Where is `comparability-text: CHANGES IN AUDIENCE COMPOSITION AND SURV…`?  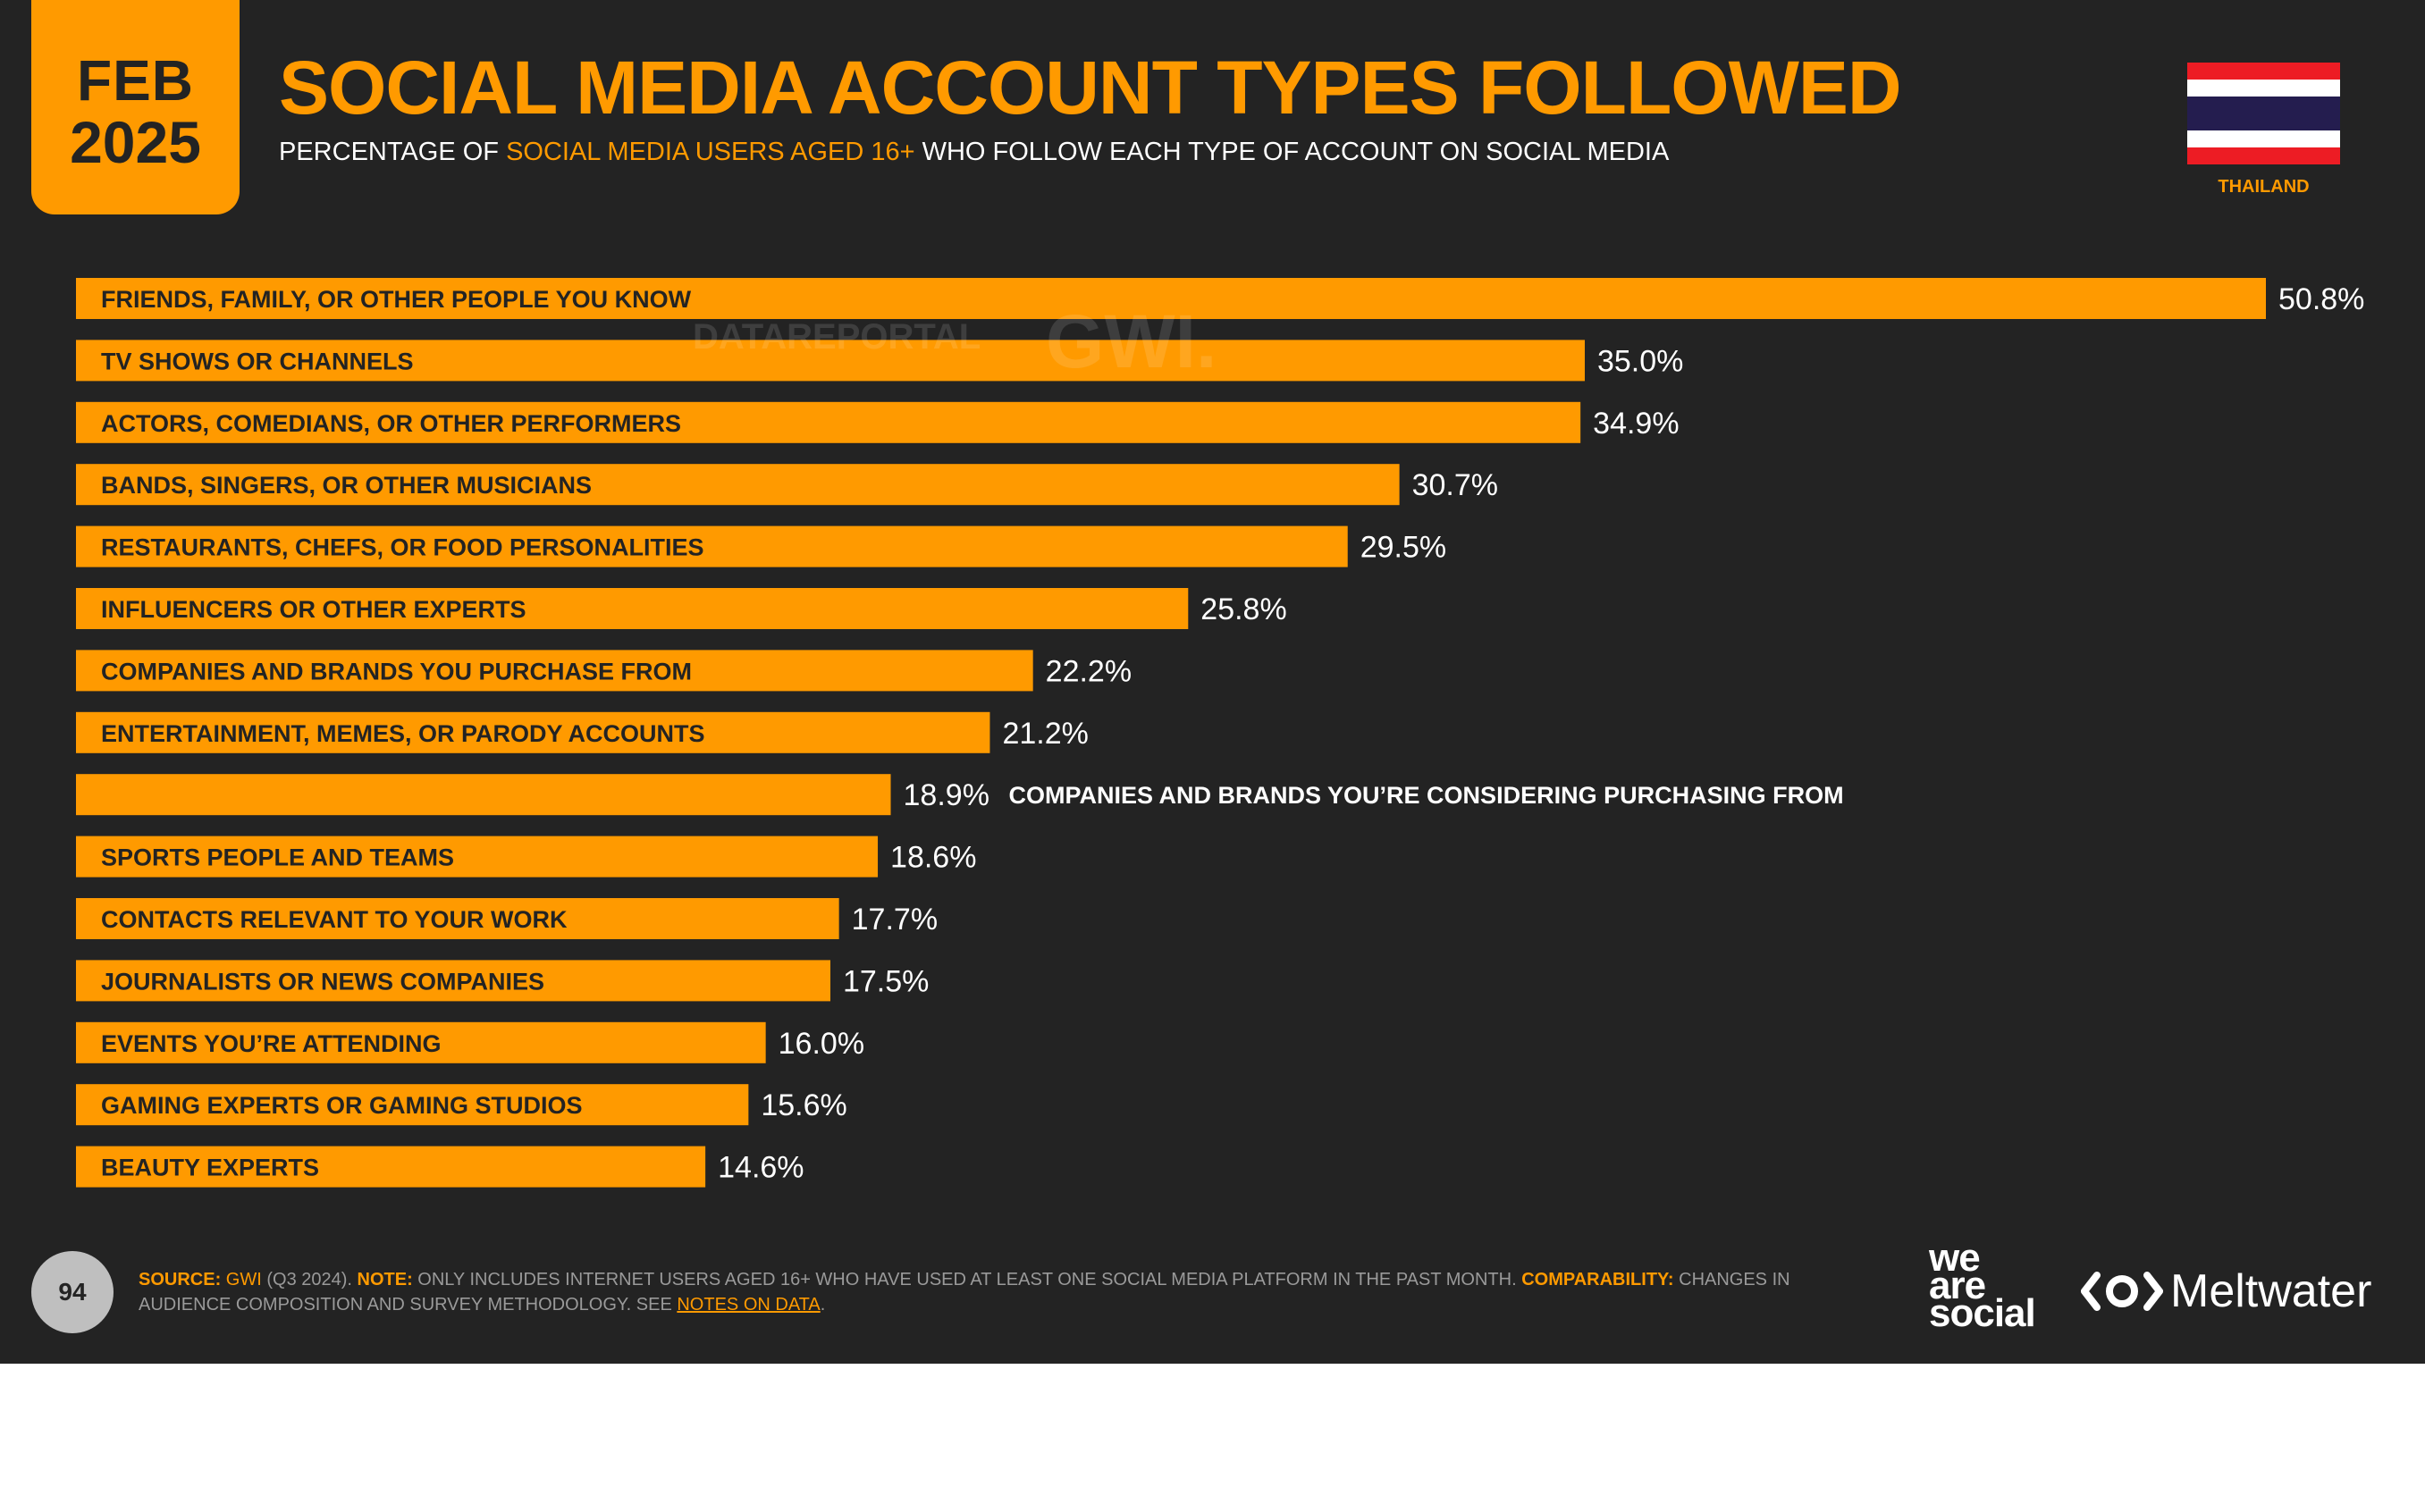 comparability-text: CHANGES IN AUDIENCE COMPOSITION AND SURV… is located at coordinates (964, 1292).